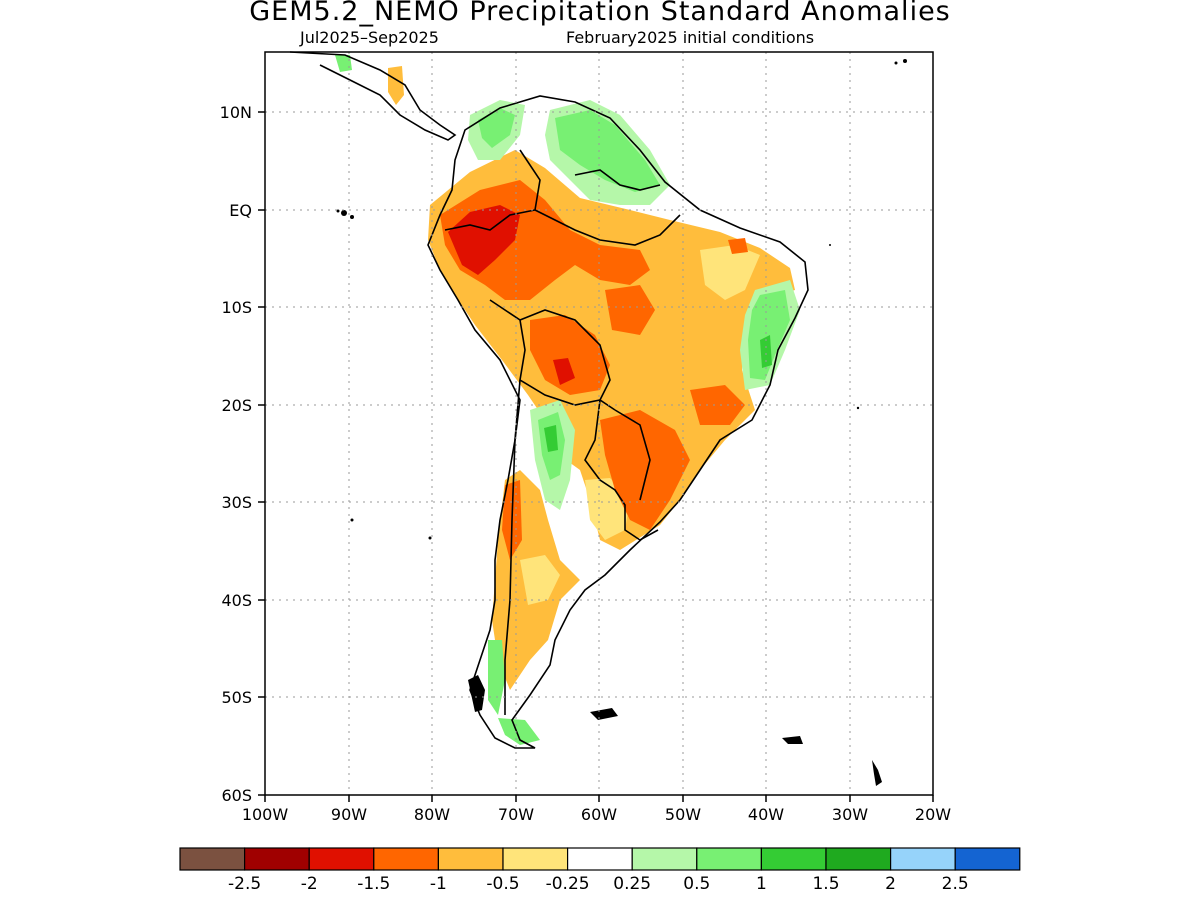 This screenshot has height=900, width=1200. Describe the element at coordinates (496, 677) in the screenshot. I see `anomaly-green-patagonia` at that location.